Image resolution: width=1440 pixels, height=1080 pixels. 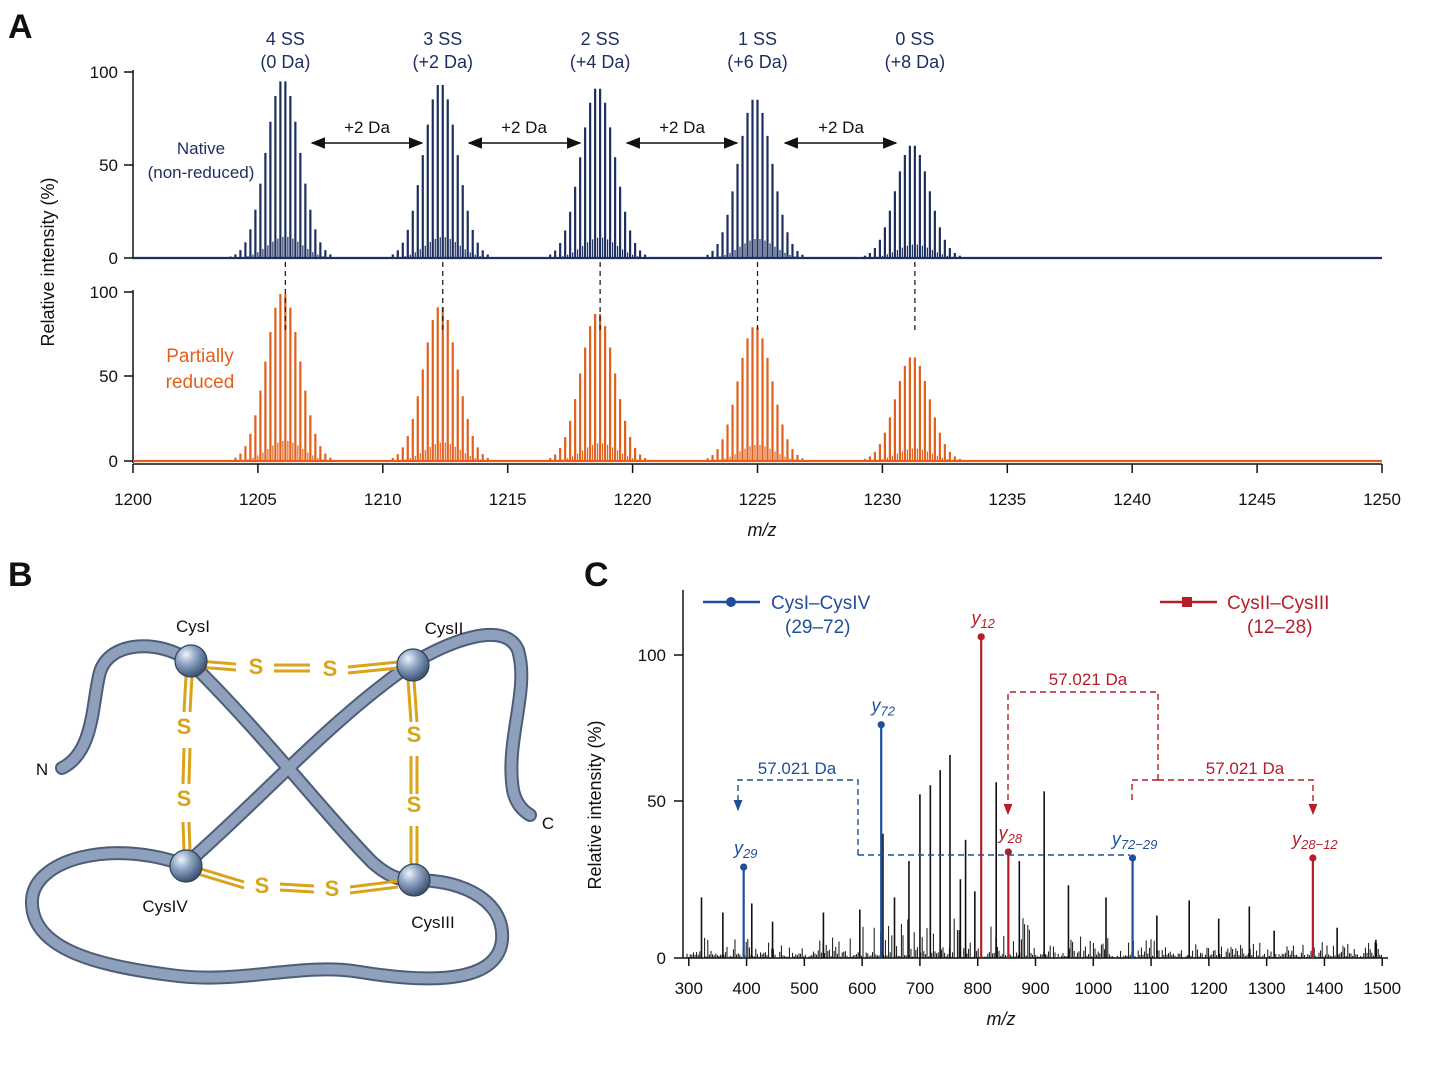 What do you see at coordinates (600, 62) in the screenshot?
I see `peak-label: (+4 Da)` at bounding box center [600, 62].